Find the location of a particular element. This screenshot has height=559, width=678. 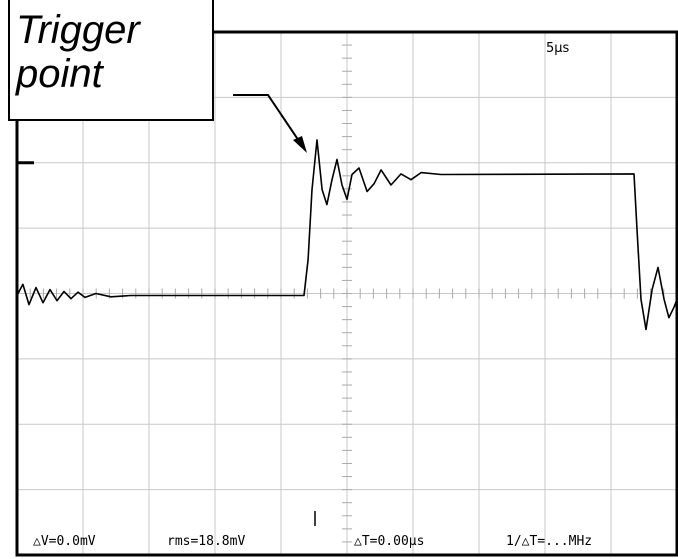

trigger-point-callout: Trigger point is located at coordinates (111, 60).